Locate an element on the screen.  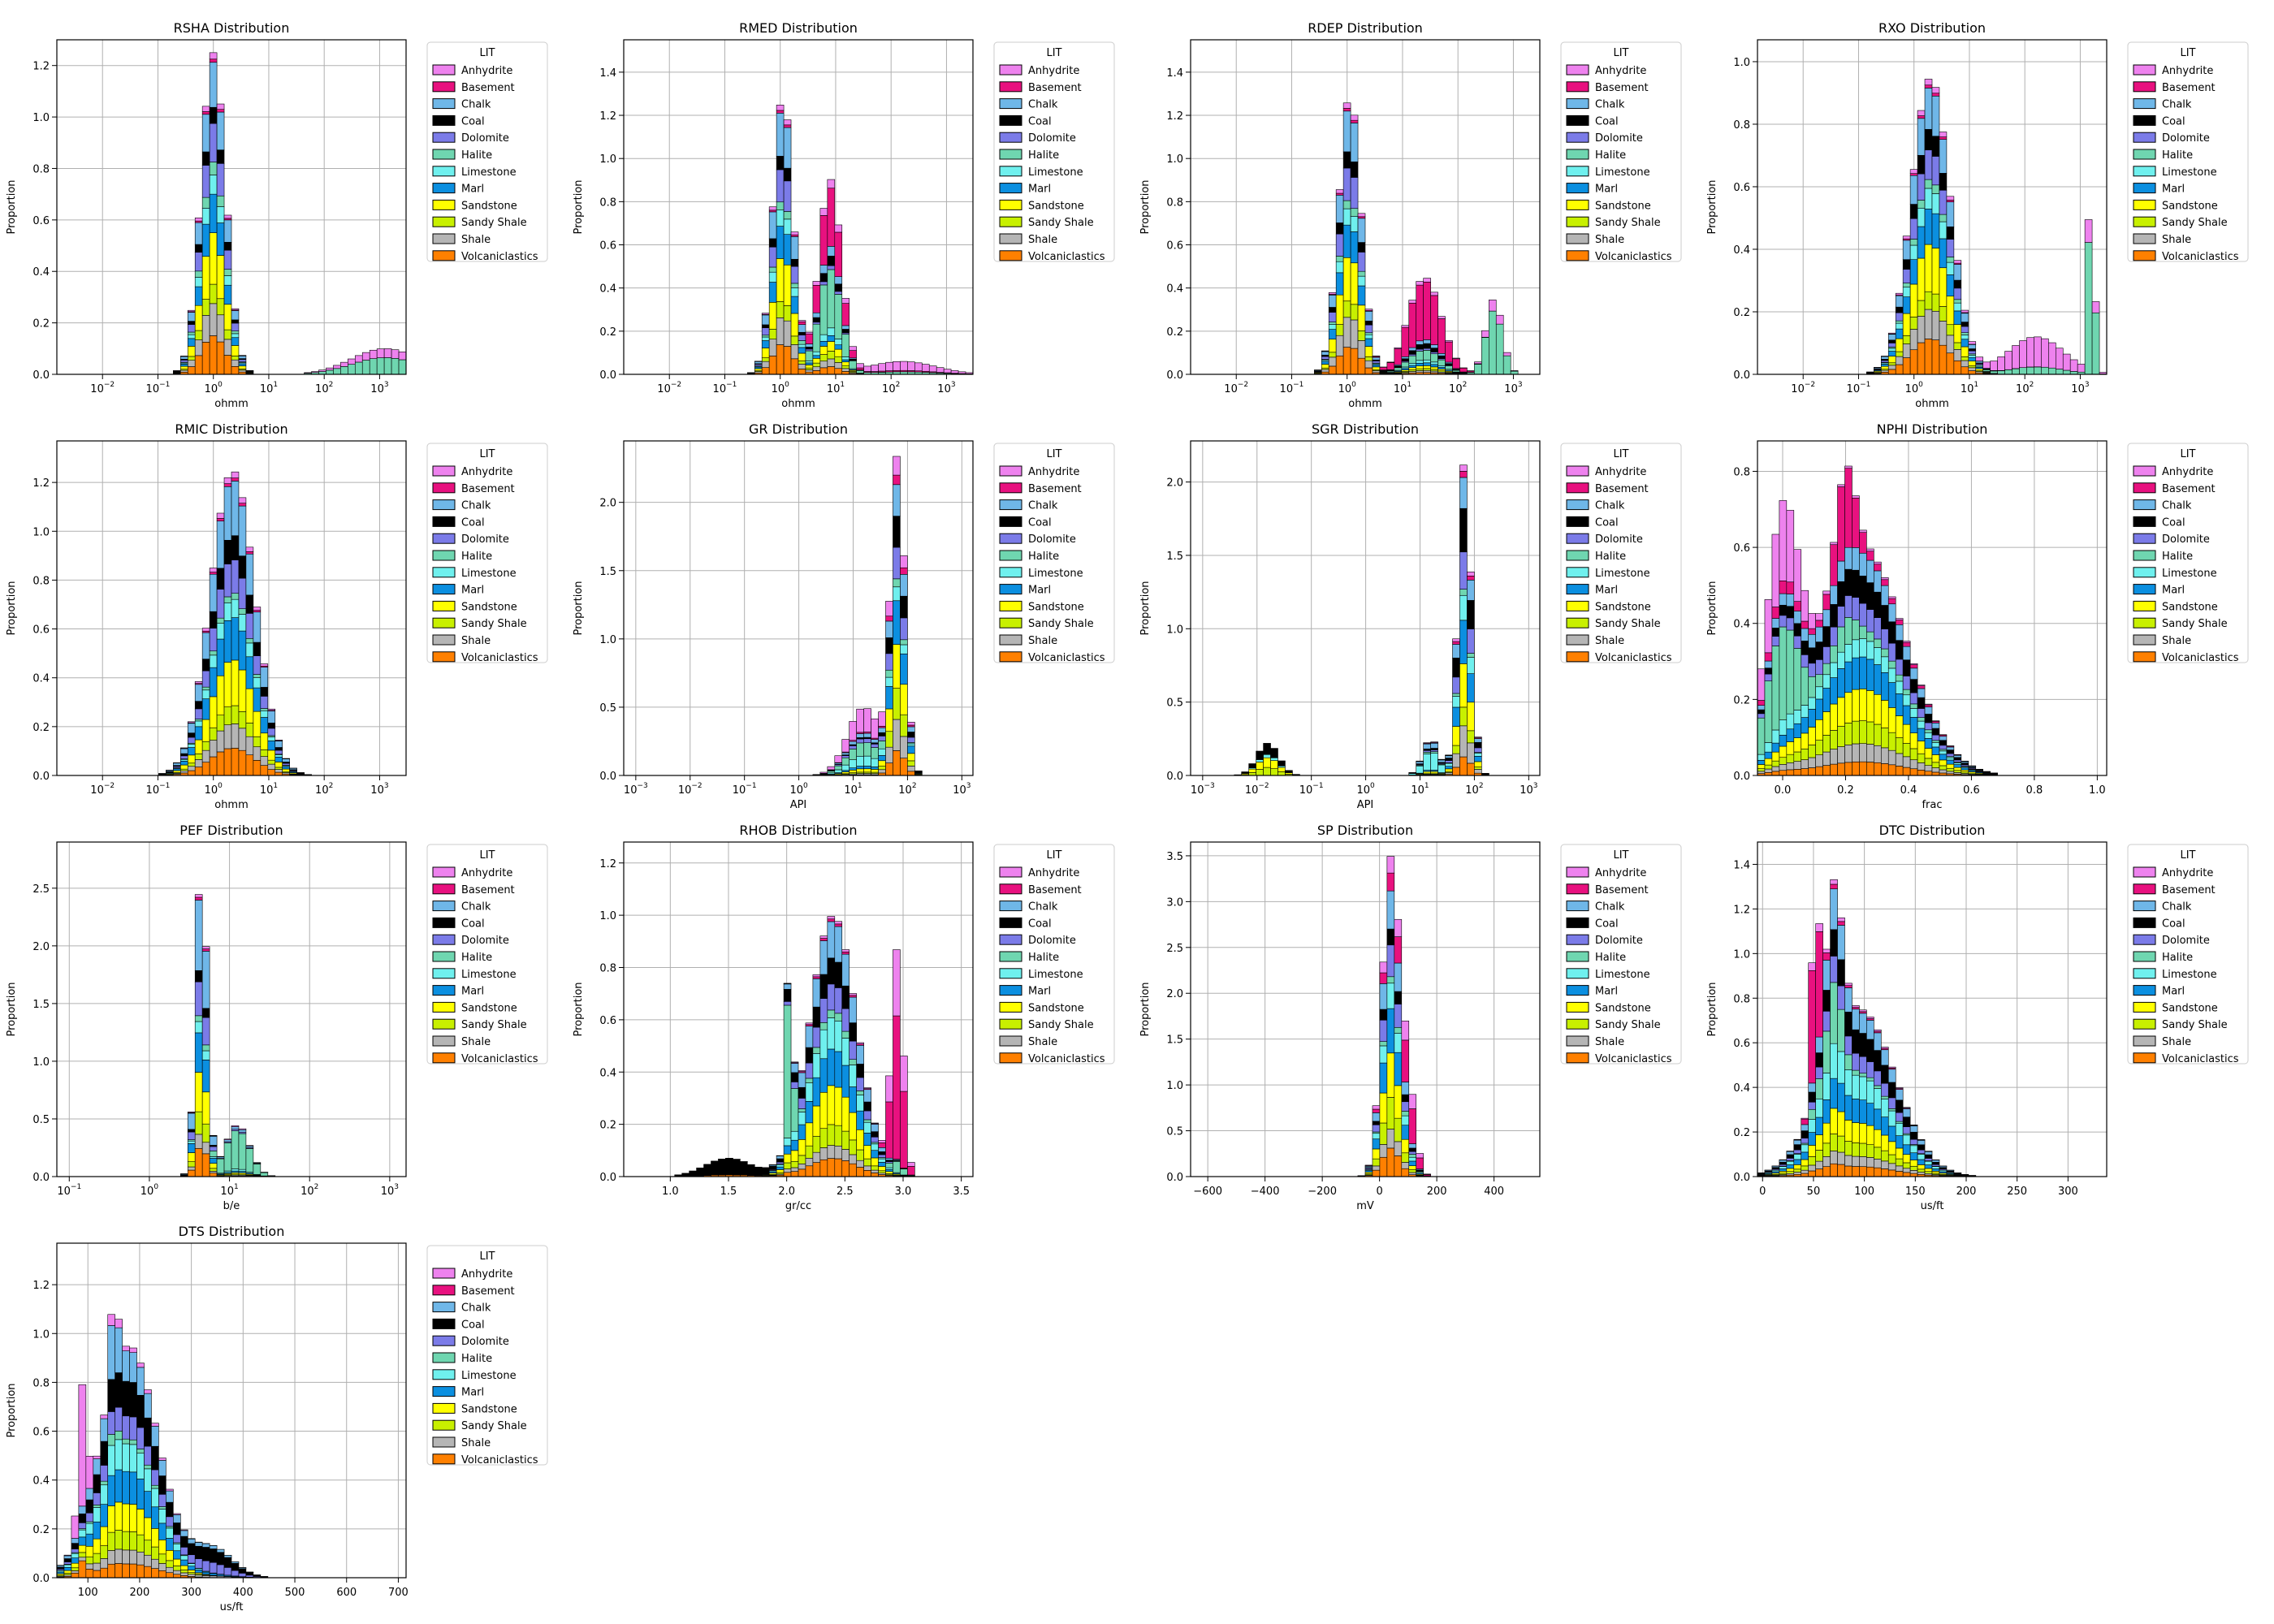
x-tick-label: 250 is located at coordinates (2017, 1192).